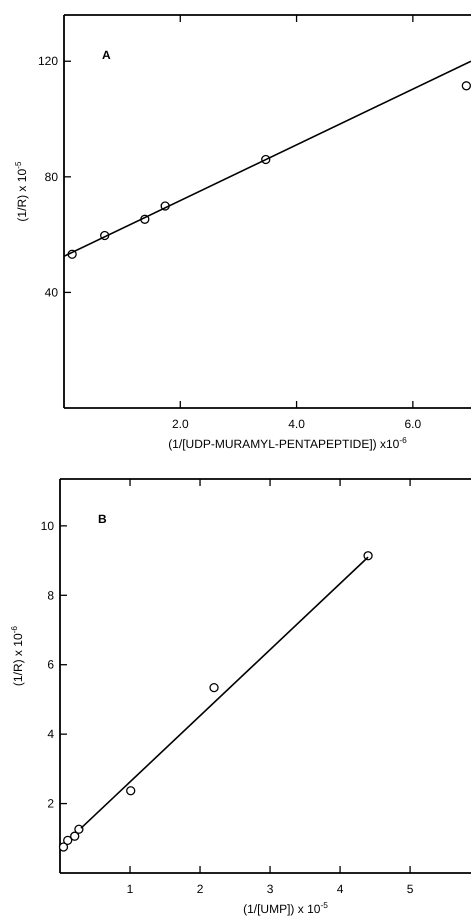  I want to click on y-tick-label: 2, so click(50, 803).